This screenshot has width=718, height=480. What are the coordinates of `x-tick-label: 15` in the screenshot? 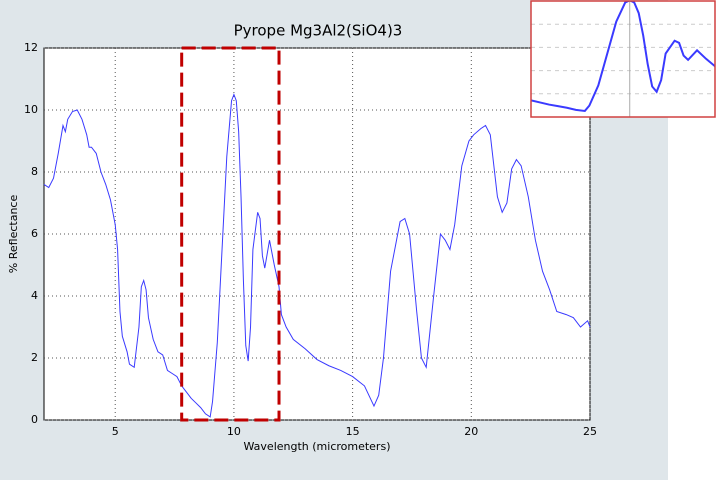 It's located at (353, 431).